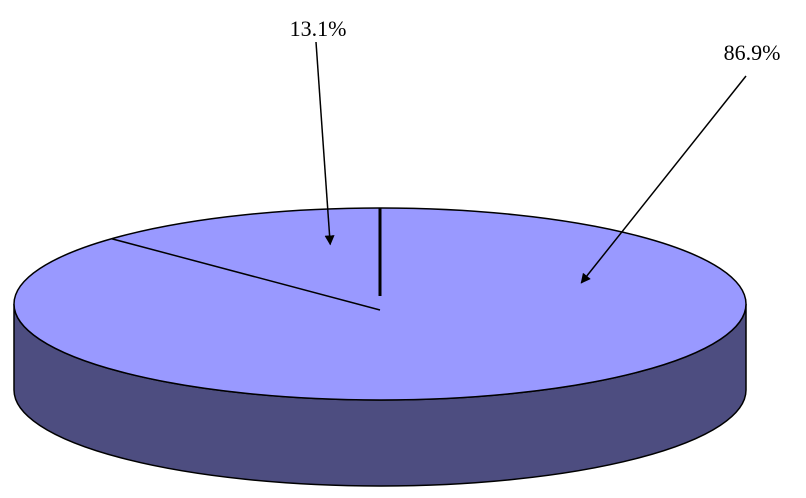  What do you see at coordinates (325, 143) in the screenshot?
I see `slice-0-leader-arrow` at bounding box center [325, 143].